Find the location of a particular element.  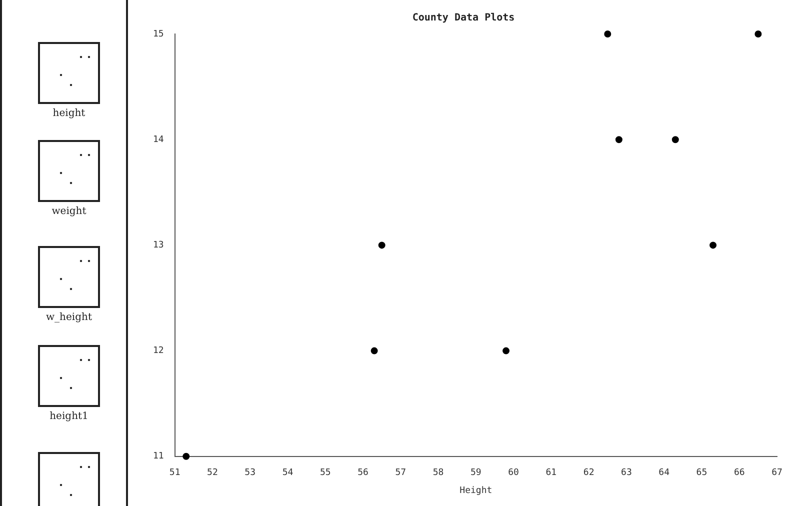

x-tick-label: 52 is located at coordinates (212, 473).